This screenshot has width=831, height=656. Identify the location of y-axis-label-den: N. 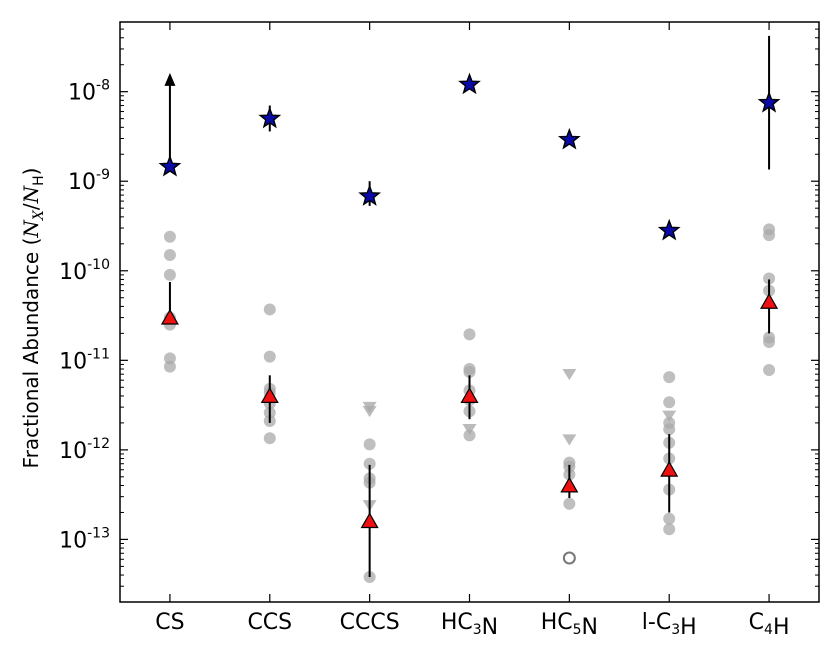
(31, 194).